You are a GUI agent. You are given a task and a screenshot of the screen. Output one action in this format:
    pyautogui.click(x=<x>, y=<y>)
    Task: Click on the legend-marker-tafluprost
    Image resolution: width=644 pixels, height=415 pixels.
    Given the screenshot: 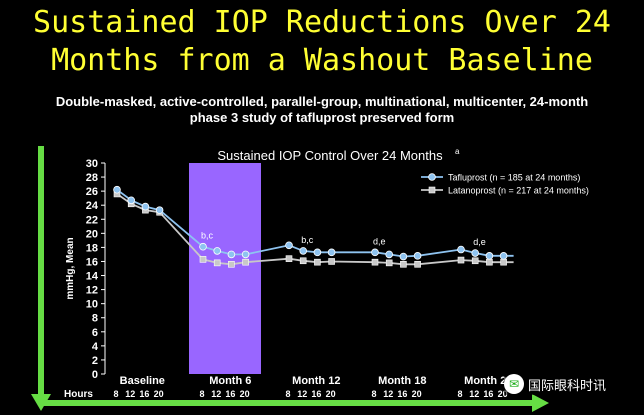 What is the action you would take?
    pyautogui.click(x=432, y=177)
    